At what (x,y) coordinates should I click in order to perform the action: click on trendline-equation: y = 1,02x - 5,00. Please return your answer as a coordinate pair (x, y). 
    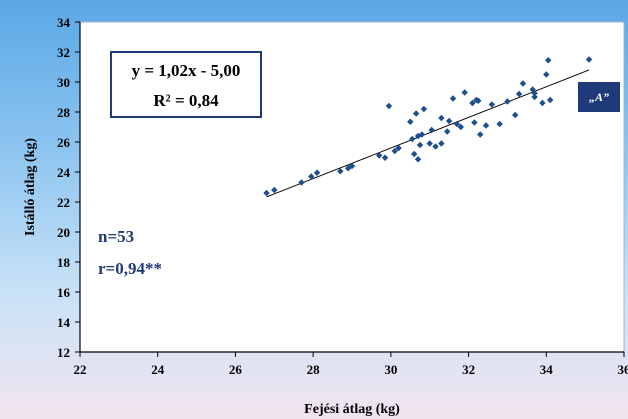
    Looking at the image, I should click on (186, 70).